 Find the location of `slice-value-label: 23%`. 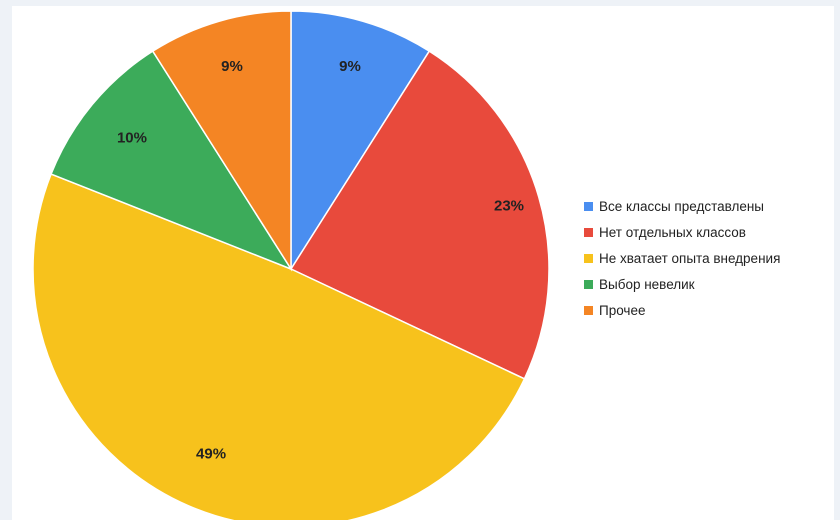

slice-value-label: 23% is located at coordinates (509, 206).